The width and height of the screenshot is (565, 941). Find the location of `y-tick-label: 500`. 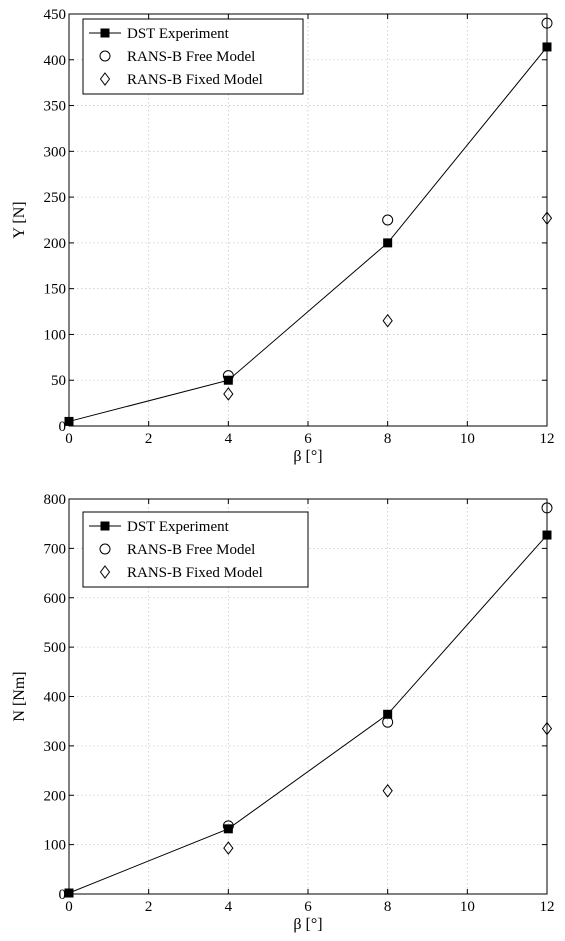

y-tick-label: 500 is located at coordinates (55, 648).